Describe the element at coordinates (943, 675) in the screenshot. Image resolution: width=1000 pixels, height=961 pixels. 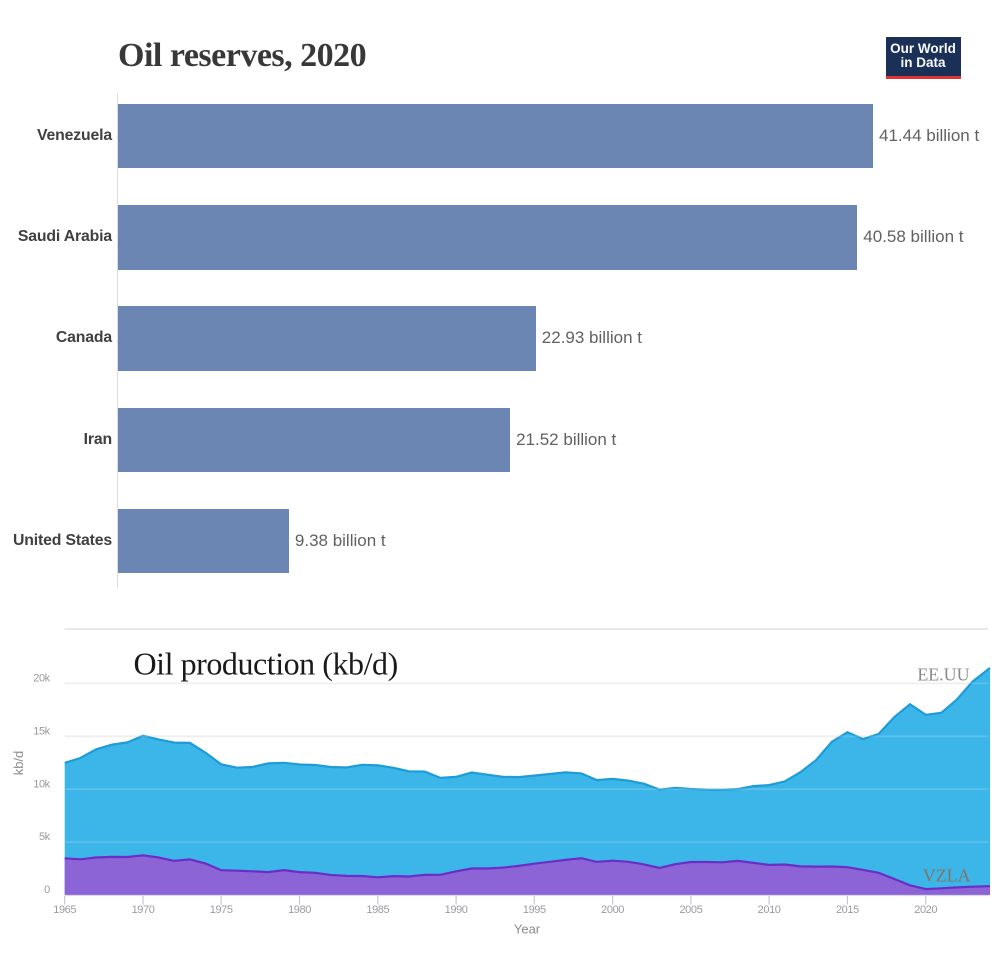
I see `svg-text: EE.UU` at that location.